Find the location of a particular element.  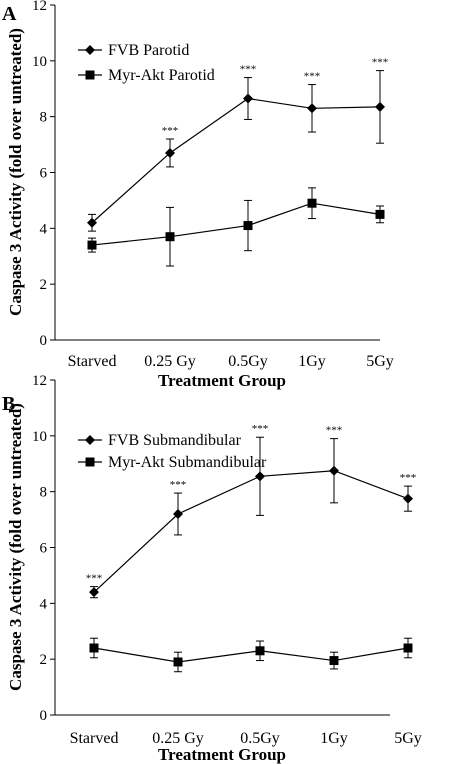

legend-entry: FVB Submandibular is located at coordinates (160, 440).